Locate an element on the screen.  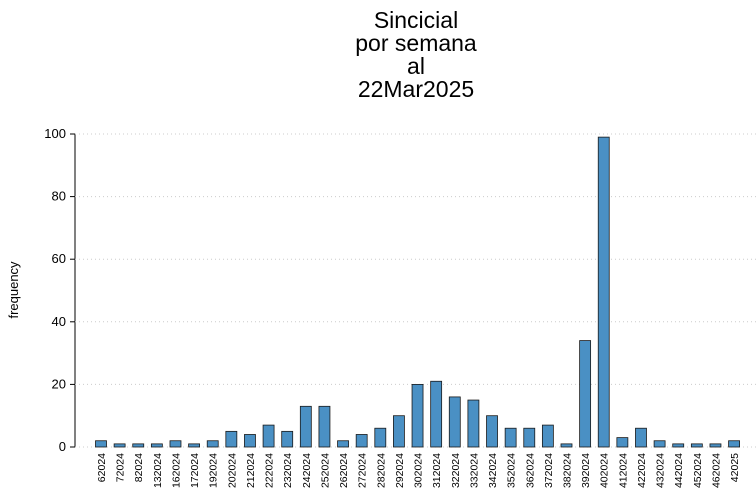
x-tick-label: 462024 is located at coordinates (716, 470).